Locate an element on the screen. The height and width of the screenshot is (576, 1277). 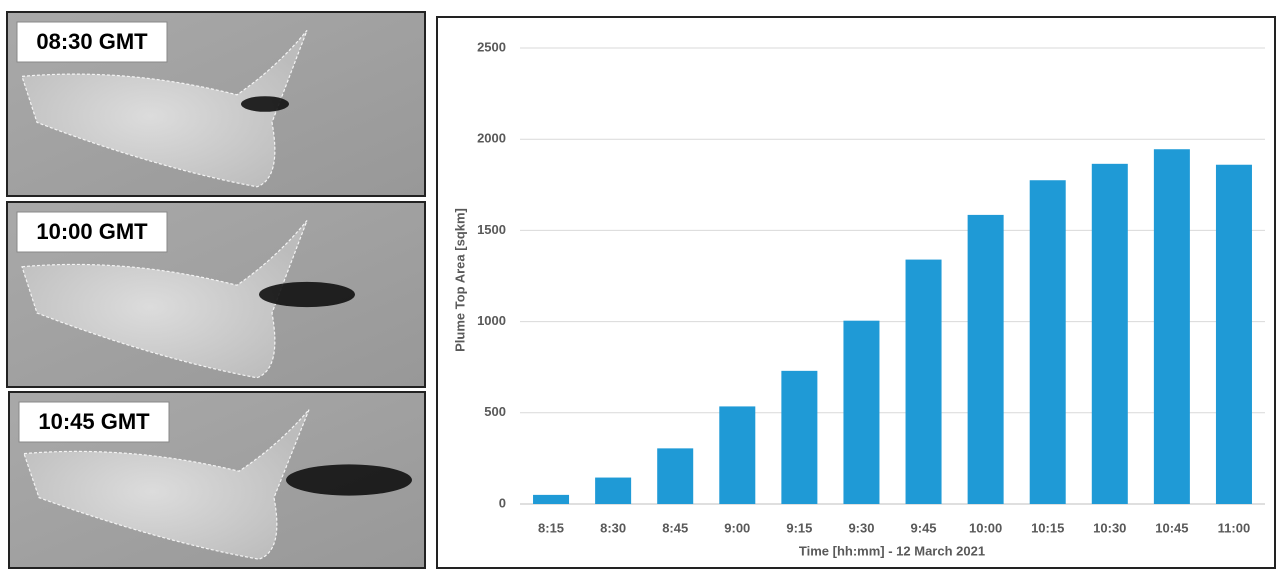
y-tick-label: 500 is located at coordinates (495, 411).